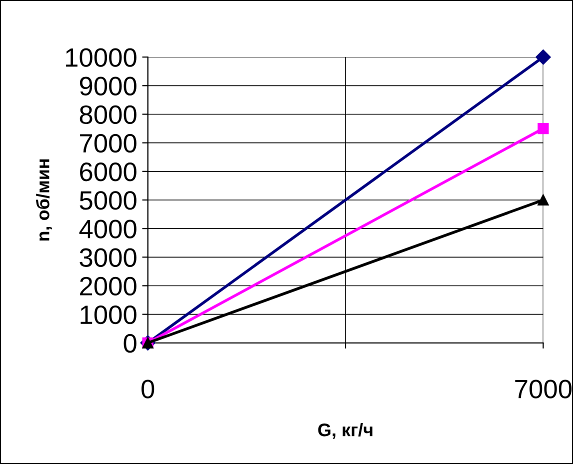 The height and width of the screenshot is (464, 573). What do you see at coordinates (108, 114) in the screenshot?
I see `y-tick-label: 8000` at bounding box center [108, 114].